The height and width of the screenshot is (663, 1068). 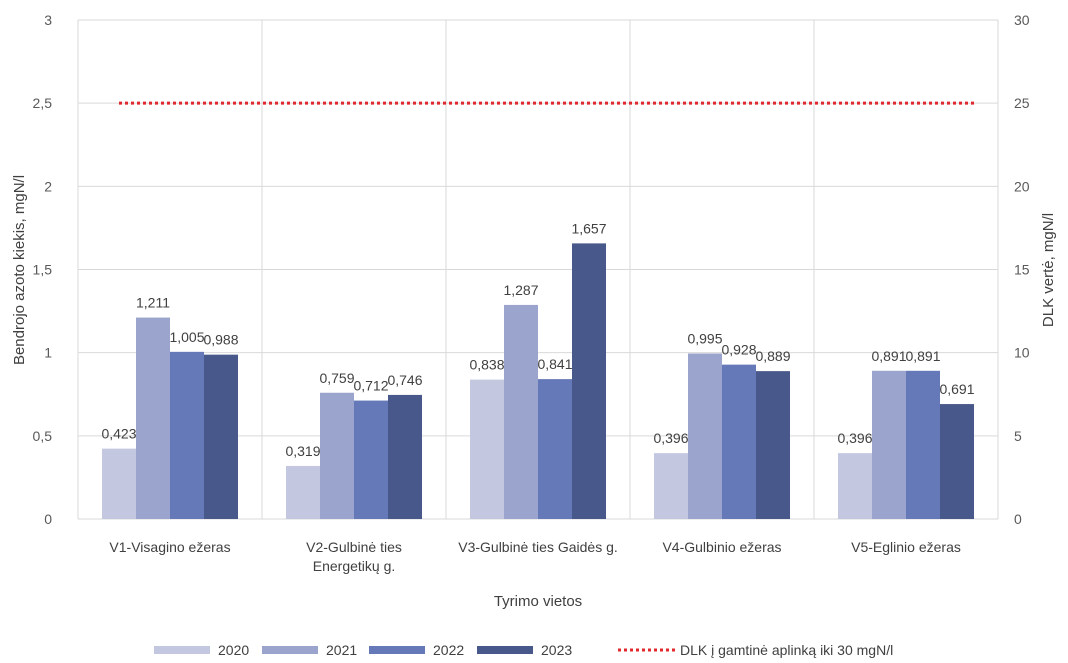 I want to click on legend-swatch-2022, so click(x=397, y=650).